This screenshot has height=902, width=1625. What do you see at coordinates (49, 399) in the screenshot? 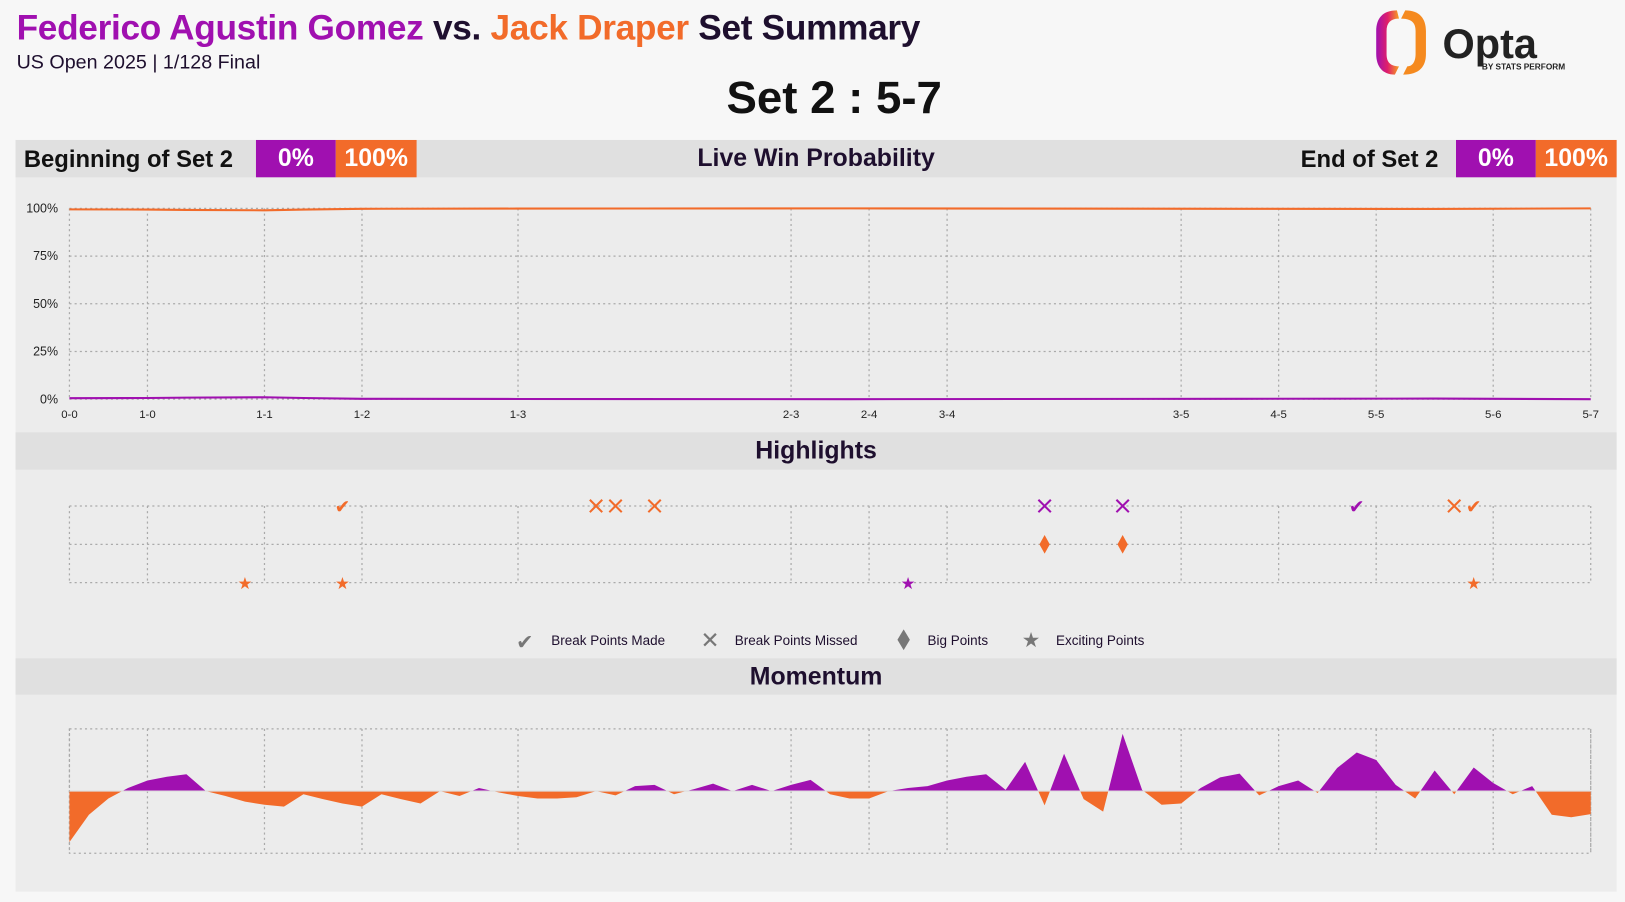
I see `y-tick-label: 0%` at bounding box center [49, 399].